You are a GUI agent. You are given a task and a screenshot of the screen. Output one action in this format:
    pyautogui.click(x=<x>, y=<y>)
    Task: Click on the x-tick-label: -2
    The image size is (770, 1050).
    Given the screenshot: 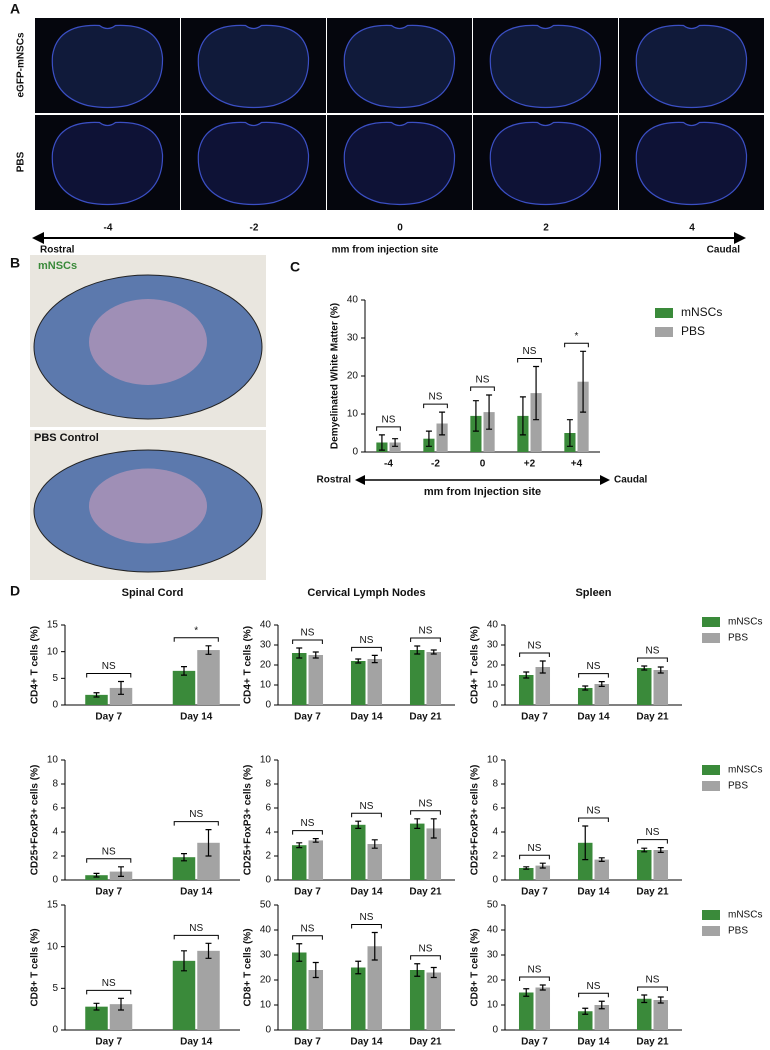 What is the action you would take?
    pyautogui.click(x=435, y=464)
    